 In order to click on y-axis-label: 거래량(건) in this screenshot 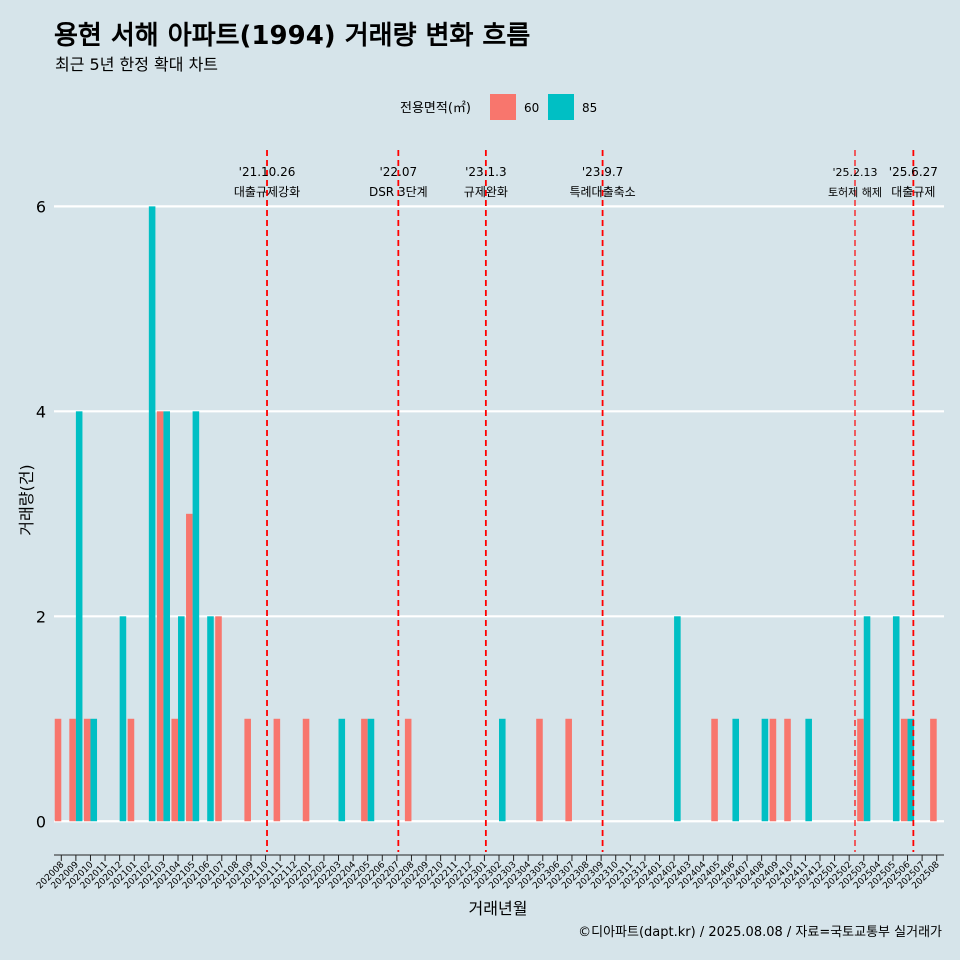, I will do `click(26, 499)`.